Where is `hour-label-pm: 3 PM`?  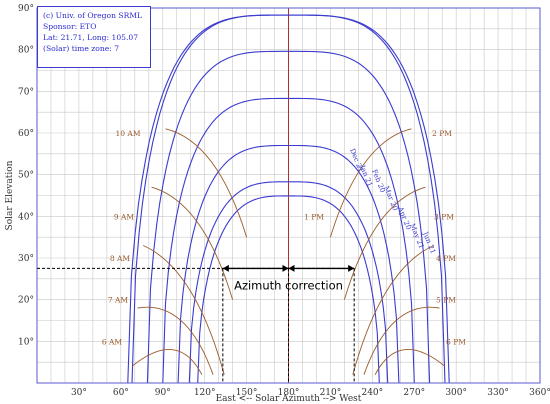 hour-label-pm: 3 PM is located at coordinates (444, 216).